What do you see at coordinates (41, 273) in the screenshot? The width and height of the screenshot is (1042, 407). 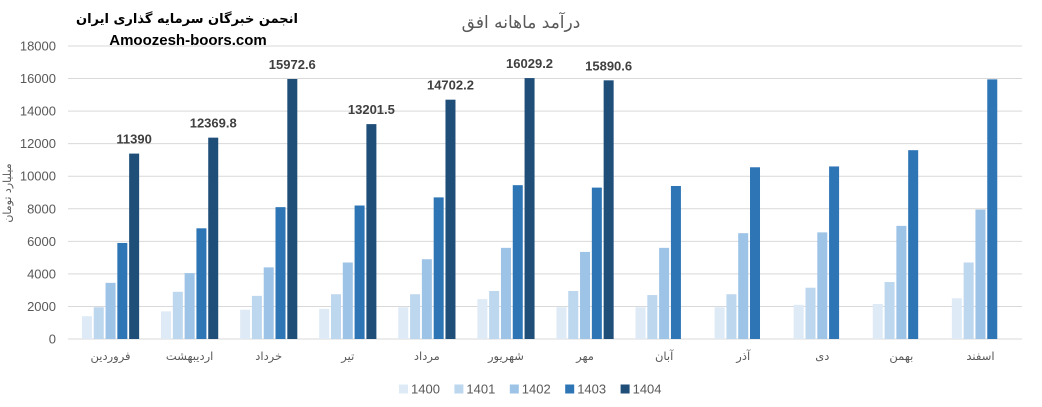 I see `y-tick-label: 4000` at bounding box center [41, 273].